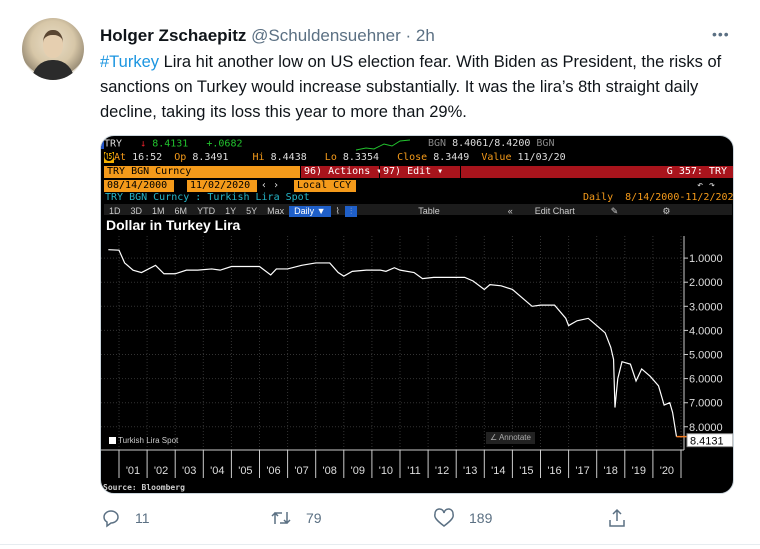 Image resolution: width=760 pixels, height=549 pixels. I want to click on range-6m: 6M, so click(181, 211).